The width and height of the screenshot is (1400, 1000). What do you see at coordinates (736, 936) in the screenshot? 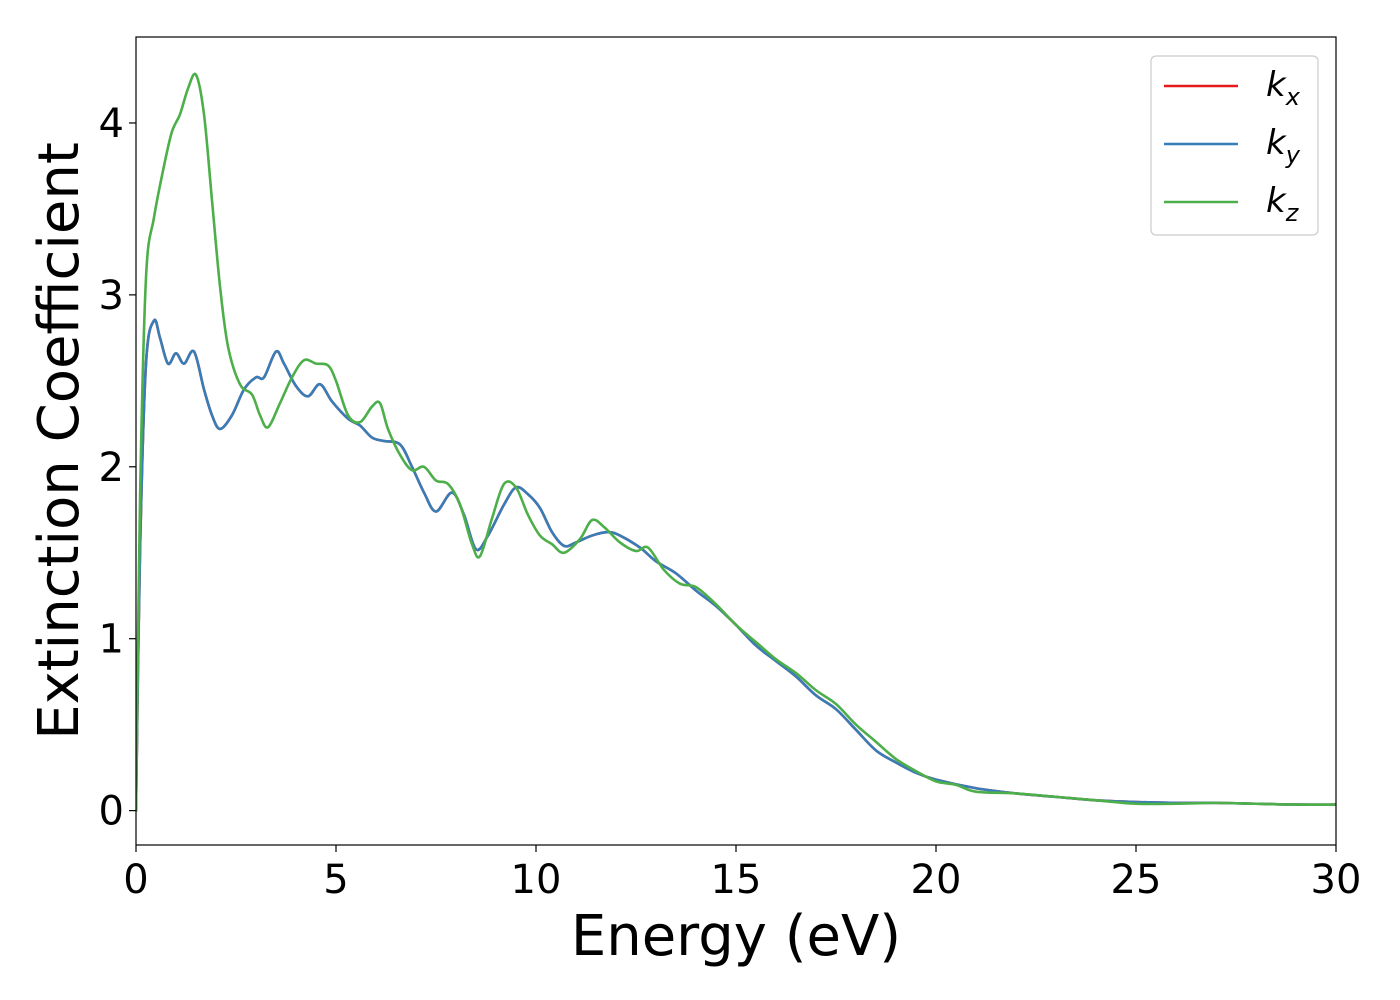
I see `x-axis-label: Energy (eV)` at bounding box center [736, 936].